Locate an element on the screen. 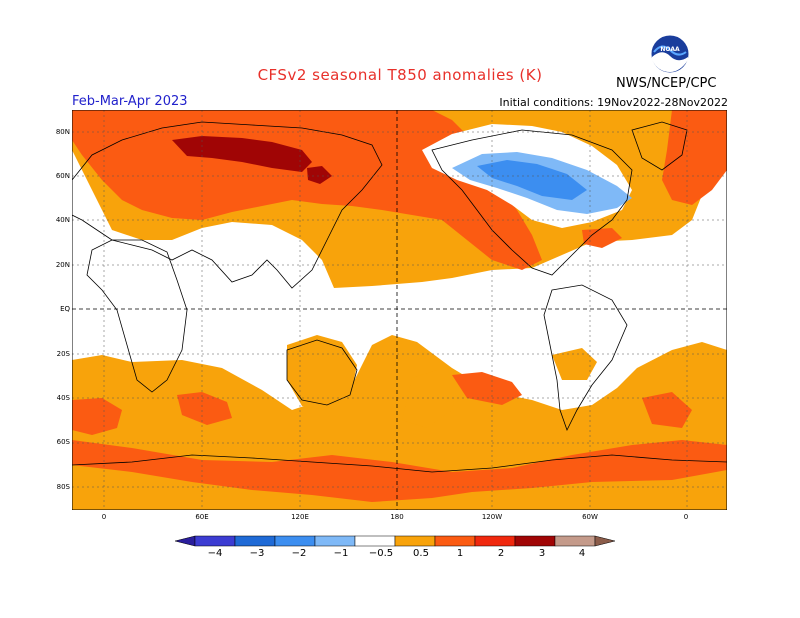 Image resolution: width=800 pixels, height=618 pixels. lat-label: 20N is located at coordinates (62, 265).